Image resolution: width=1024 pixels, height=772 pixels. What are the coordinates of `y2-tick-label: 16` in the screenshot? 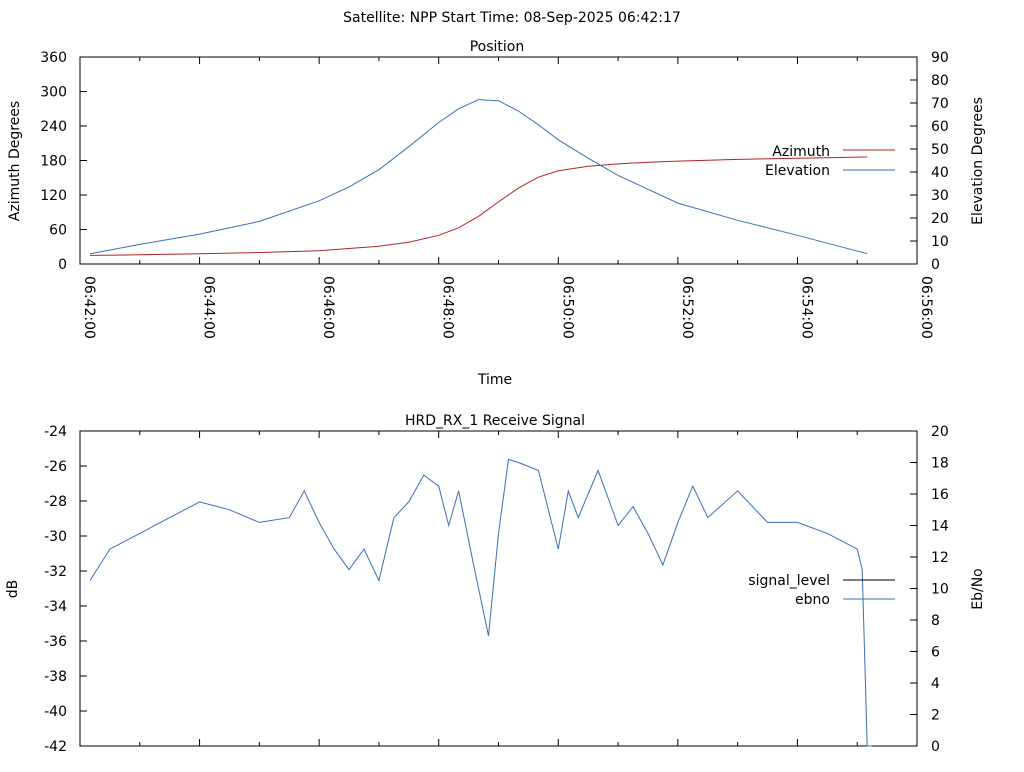 It's located at (940, 495).